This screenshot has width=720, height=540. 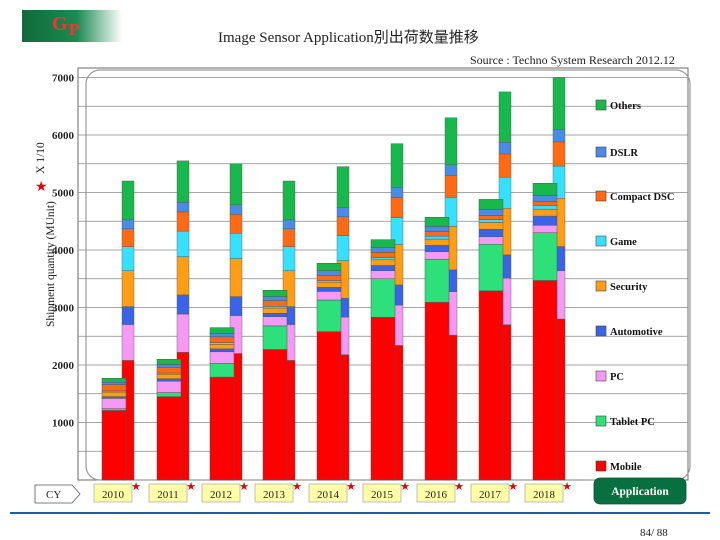 I want to click on x-tick-label: 2010, so click(x=113, y=495).